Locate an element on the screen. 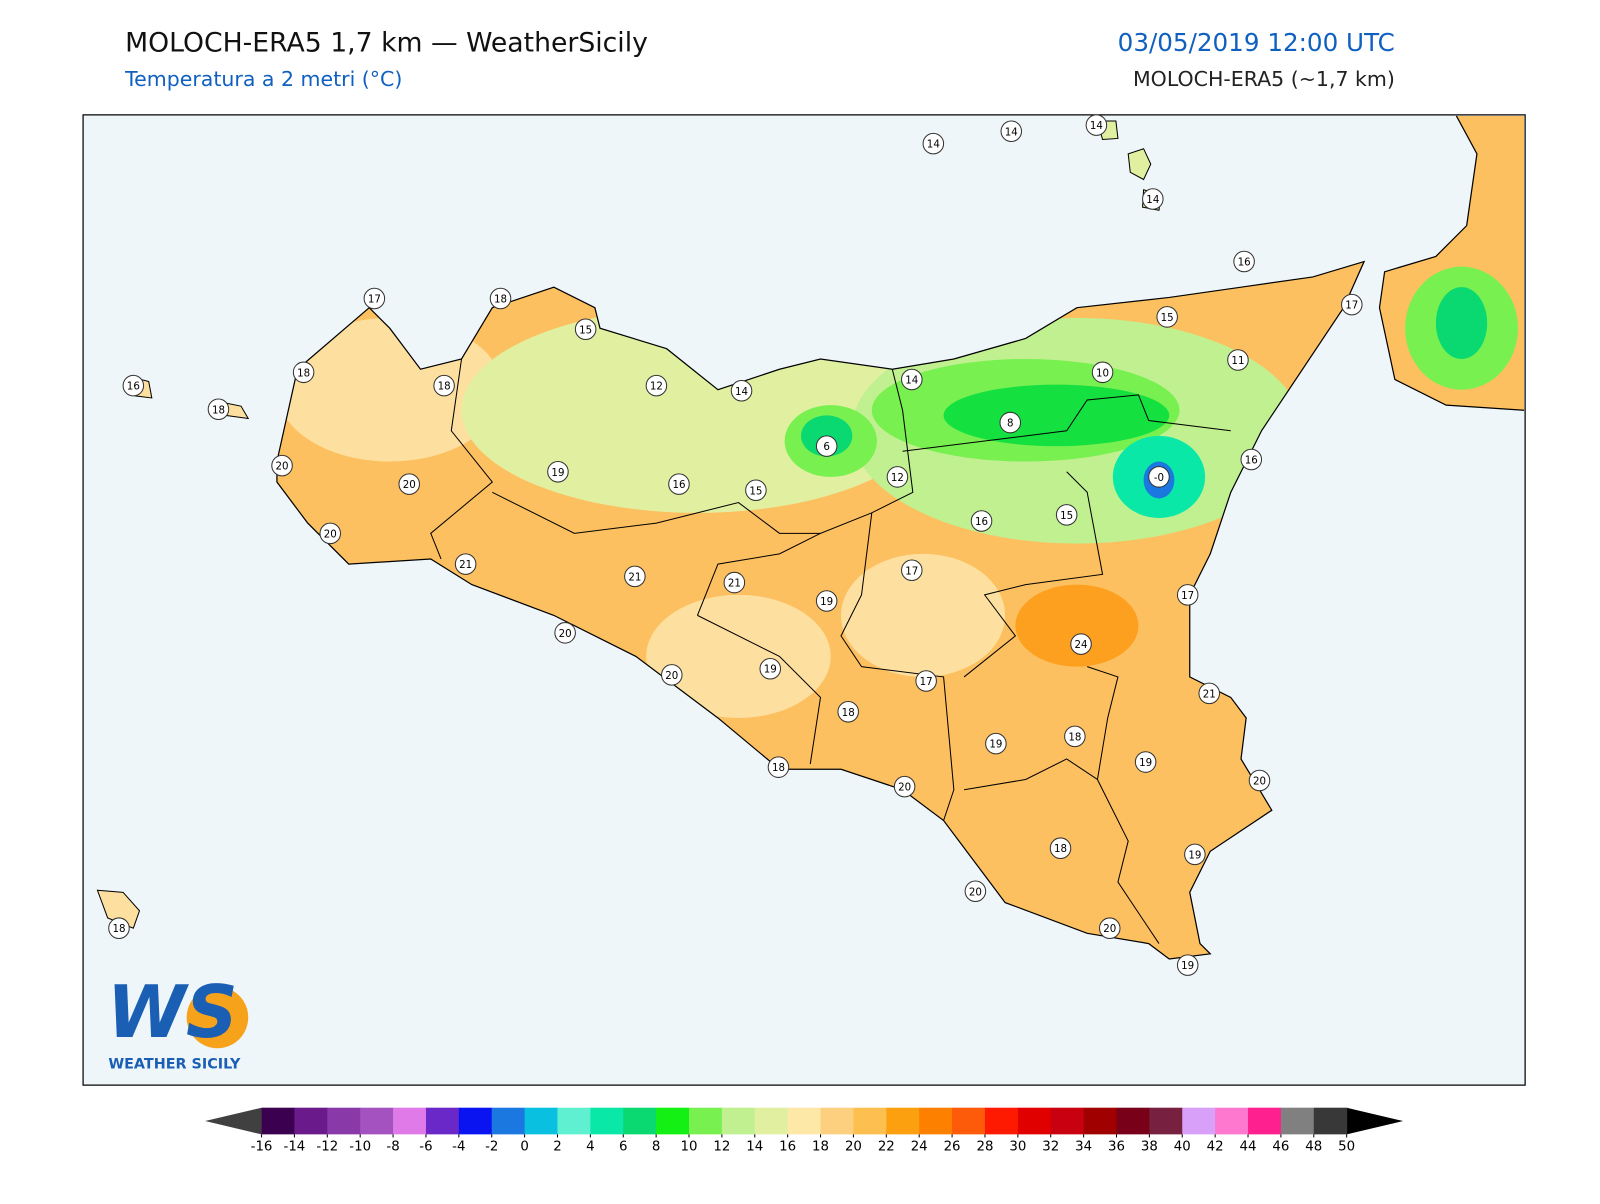 The width and height of the screenshot is (1600, 1204). colorbar-over is located at coordinates (1375, 1121).